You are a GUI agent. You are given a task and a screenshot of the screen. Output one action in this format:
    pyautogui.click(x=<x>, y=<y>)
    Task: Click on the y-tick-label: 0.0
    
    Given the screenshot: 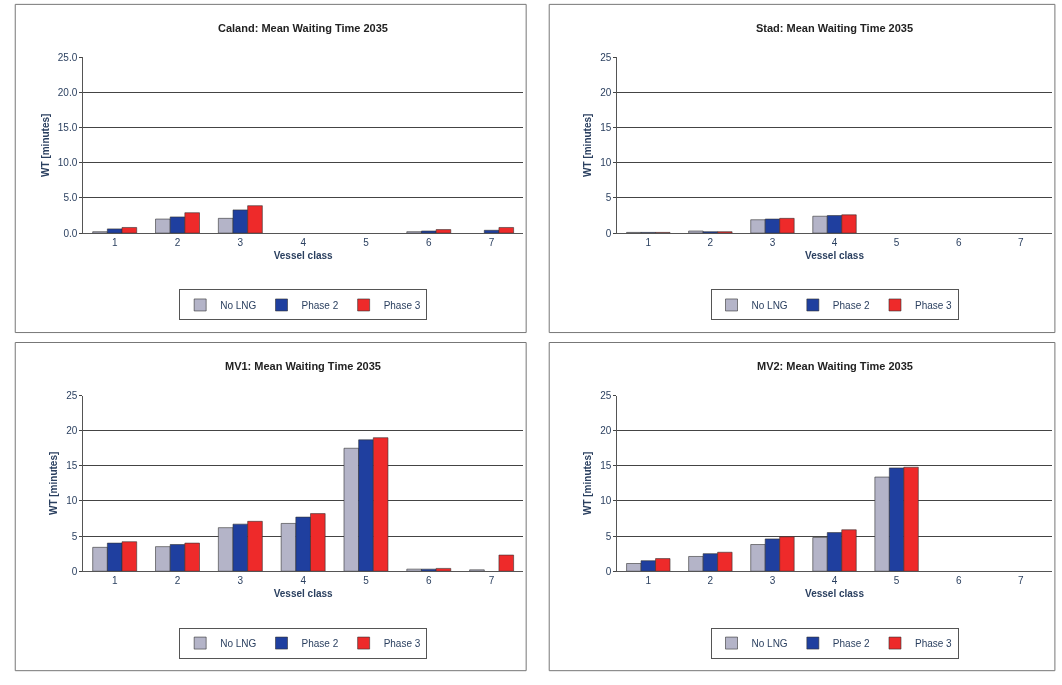 What is the action you would take?
    pyautogui.click(x=70, y=233)
    